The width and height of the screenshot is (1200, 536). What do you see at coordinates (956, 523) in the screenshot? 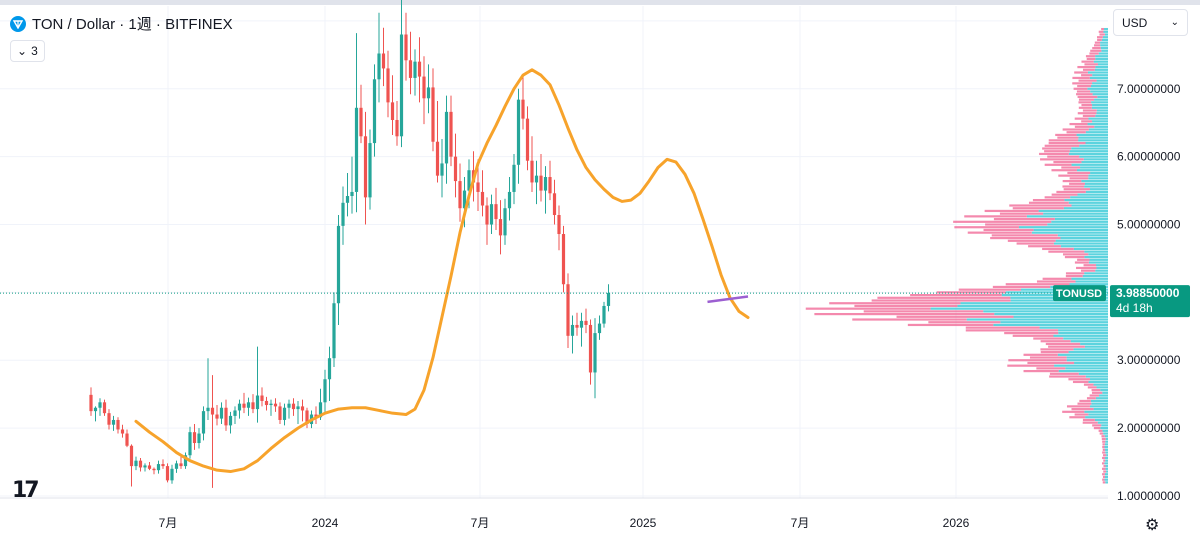
I see `x-tick-label: 2026` at bounding box center [956, 523].